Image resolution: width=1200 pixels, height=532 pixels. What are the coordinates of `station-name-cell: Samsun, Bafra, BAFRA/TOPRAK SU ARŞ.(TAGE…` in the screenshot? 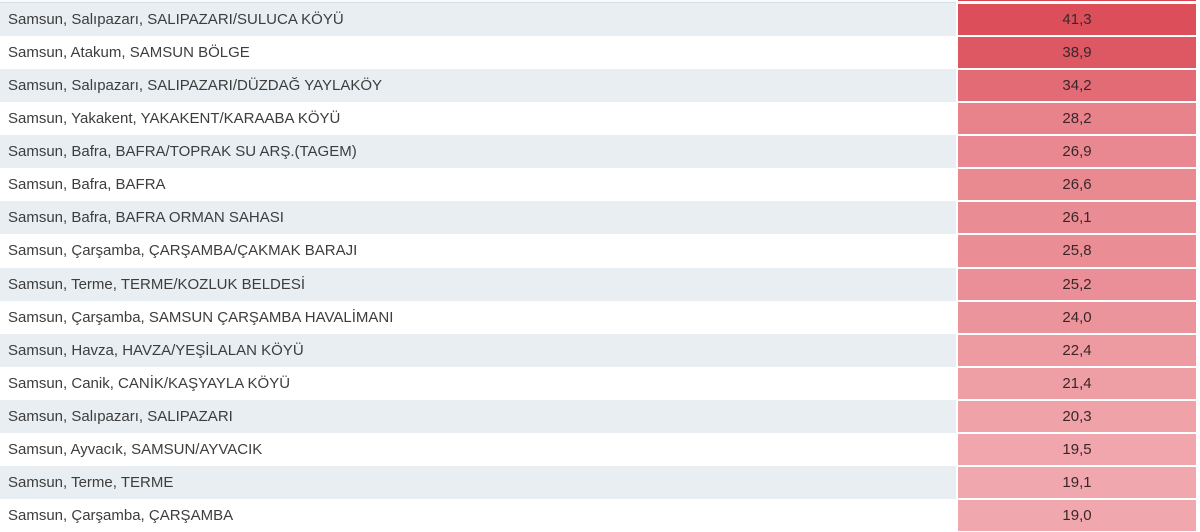 It's located at (478, 152).